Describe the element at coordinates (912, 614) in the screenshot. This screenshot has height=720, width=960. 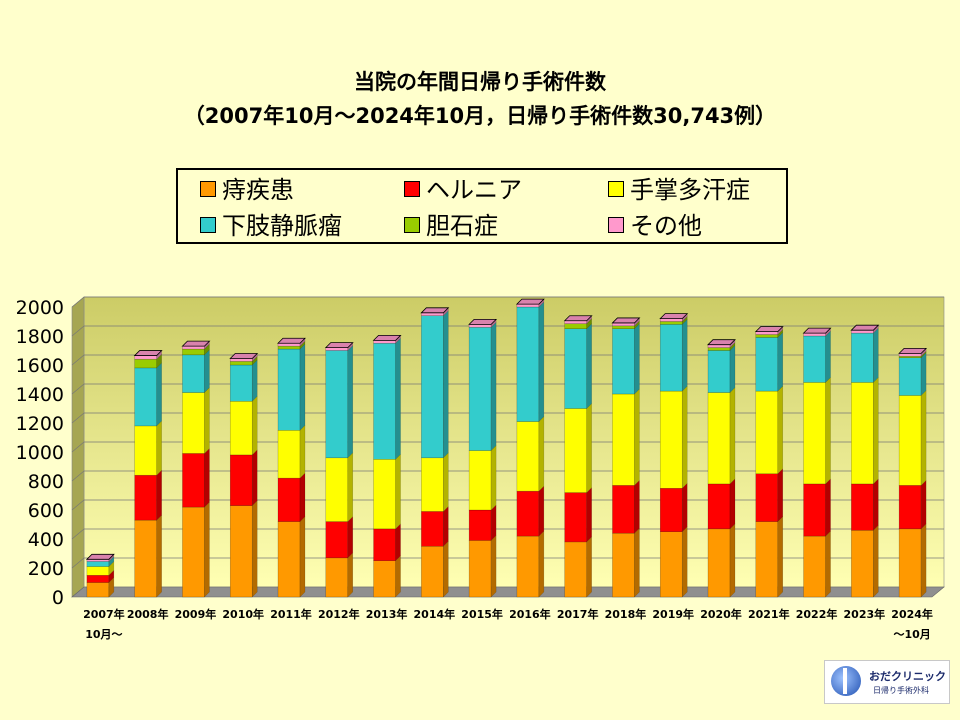
I see `x-tick-label: 2024年` at that location.